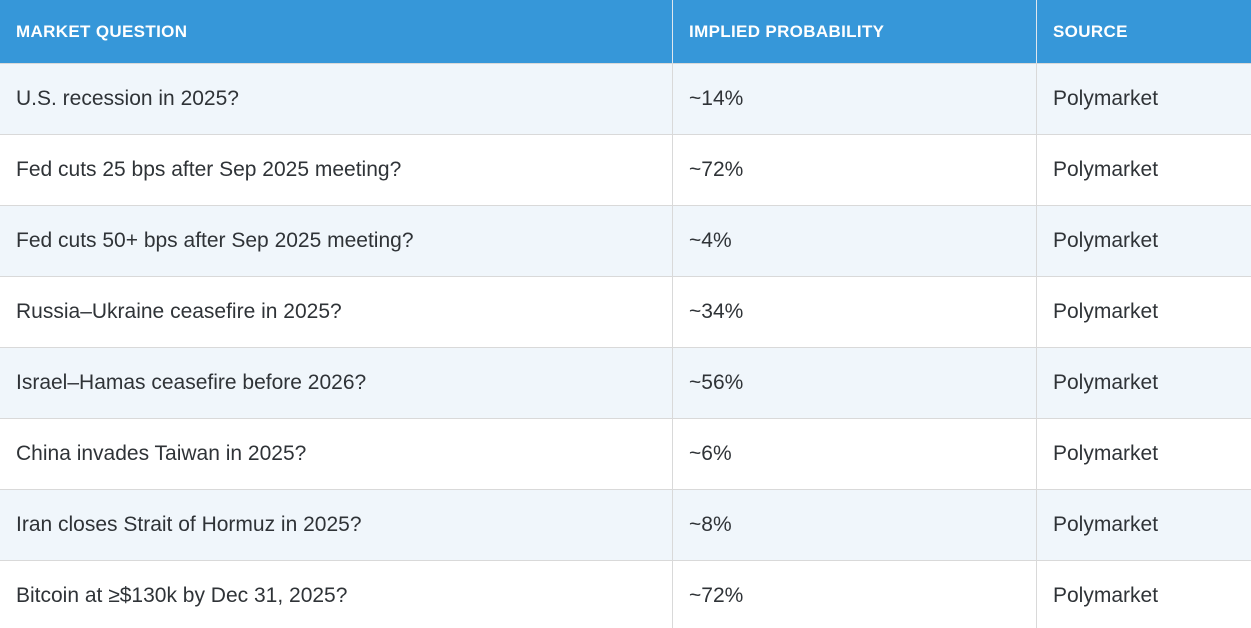 Image resolution: width=1251 pixels, height=628 pixels. What do you see at coordinates (855, 312) in the screenshot?
I see `implied-probability-cell: ~34%` at bounding box center [855, 312].